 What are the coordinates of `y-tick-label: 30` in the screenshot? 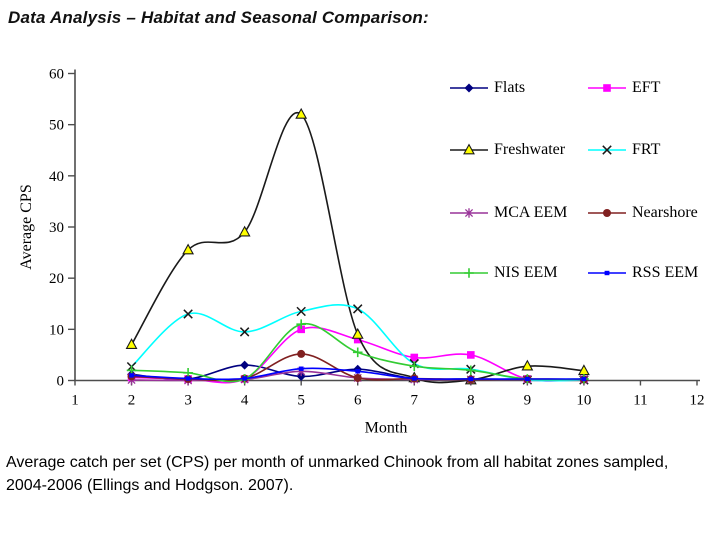 It's located at (56, 228).